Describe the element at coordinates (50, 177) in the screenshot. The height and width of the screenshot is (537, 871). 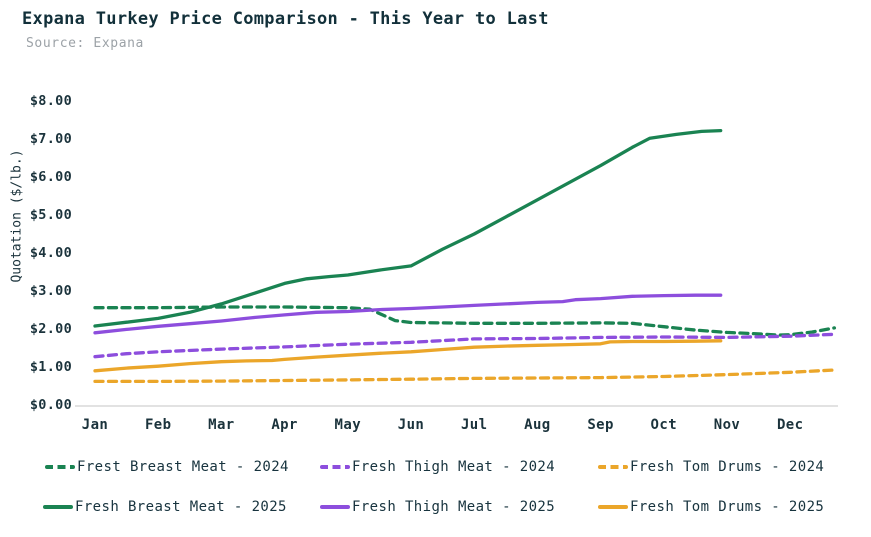
I see `y-tick-label: $6.00` at that location.